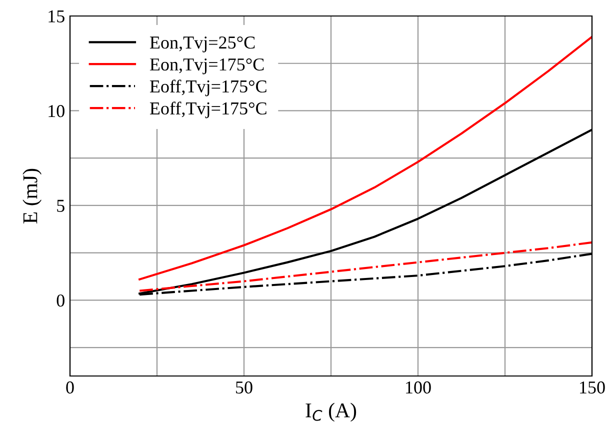 Image resolution: width=609 pixels, height=446 pixels. I want to click on legend-label: Eon,Tvj=25°C, so click(202, 44).